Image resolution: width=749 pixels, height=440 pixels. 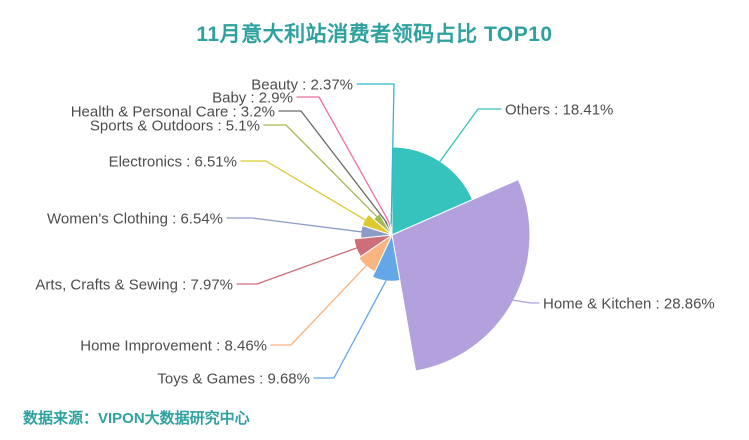 I want to click on pie-label-electronics: Electronics : 6.51%, so click(x=173, y=161).